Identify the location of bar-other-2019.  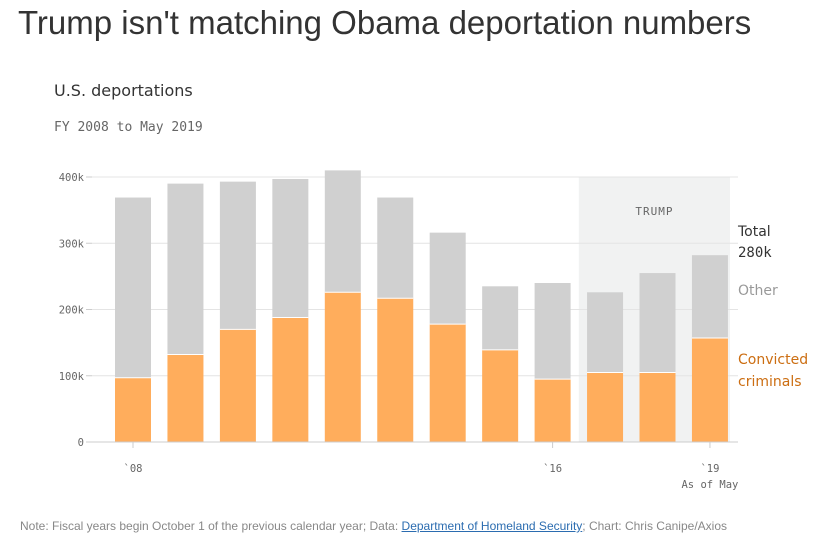
(709, 296).